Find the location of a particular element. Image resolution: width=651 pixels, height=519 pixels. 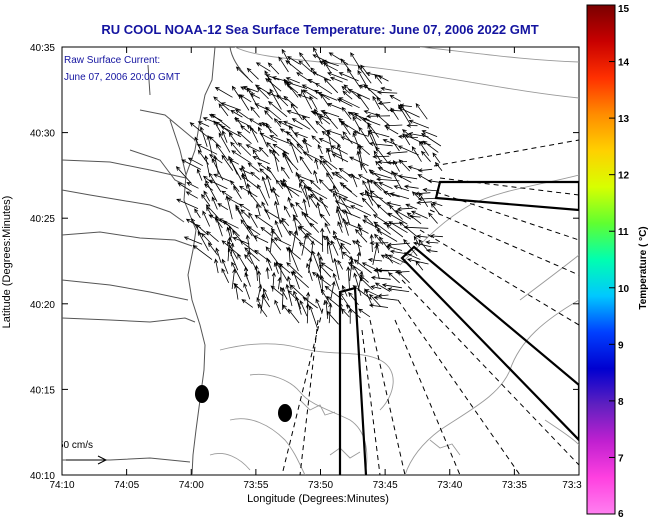

x-tick-label: 73:50 is located at coordinates (320, 485).